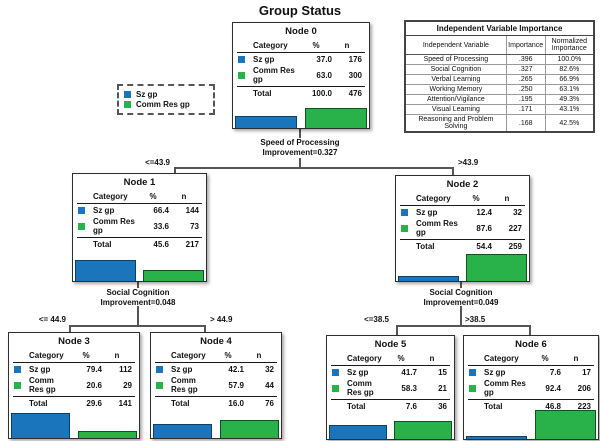 The height and width of the screenshot is (441, 600). What do you see at coordinates (499, 79) in the screenshot?
I see `importance-row: Verbal Learning .265 66.9%` at bounding box center [499, 79].